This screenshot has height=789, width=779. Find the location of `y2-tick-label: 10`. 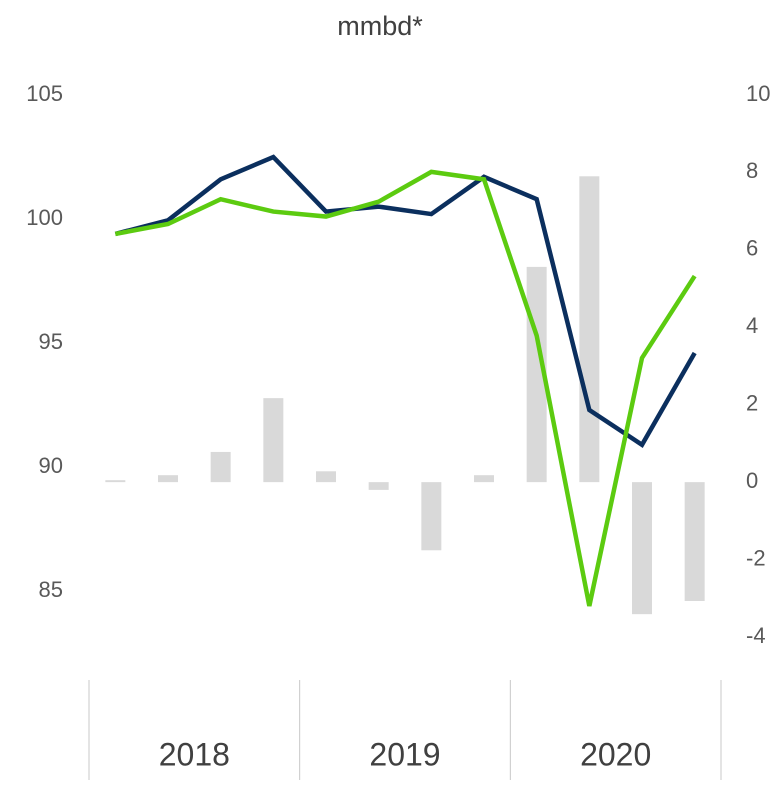

y2-tick-label: 10 is located at coordinates (758, 93).